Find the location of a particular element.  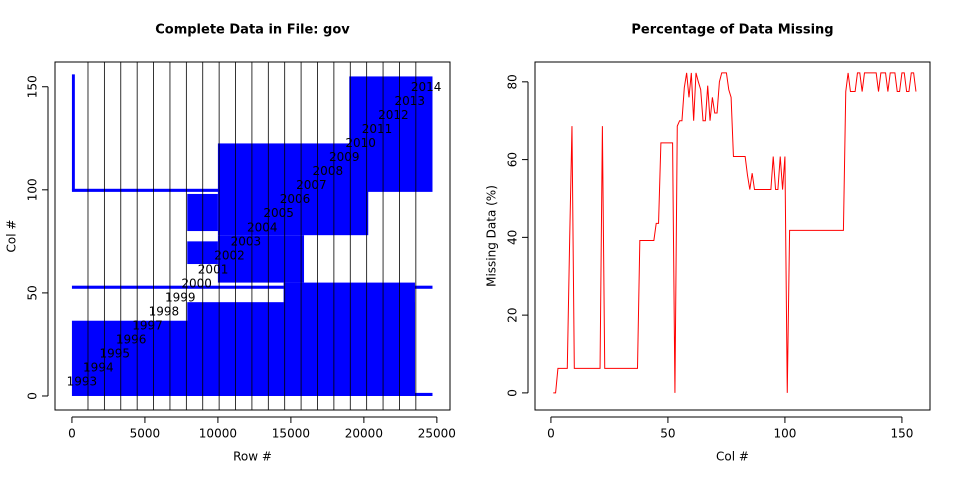

y-tick-label: 50 is located at coordinates (33, 292).